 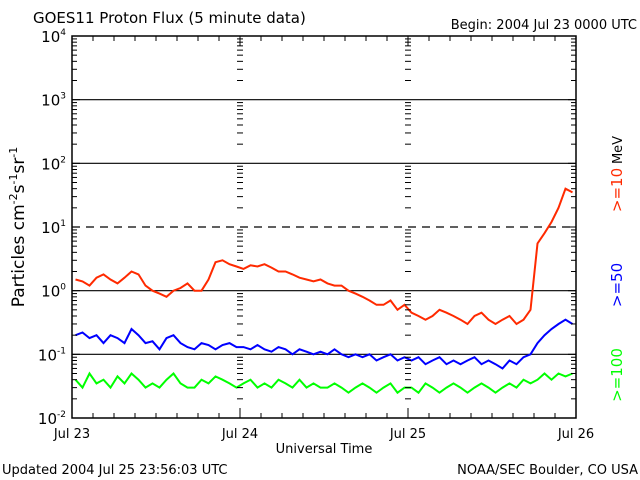 What do you see at coordinates (547, 470) in the screenshot?
I see `source-credit: NOAA/SEC Boulder, CO USA` at bounding box center [547, 470].